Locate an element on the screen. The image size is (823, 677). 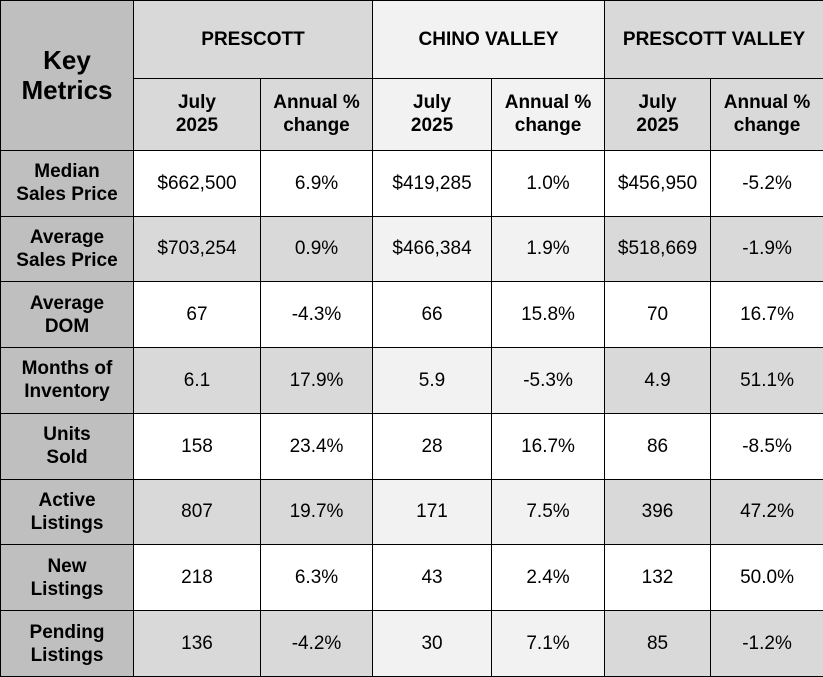
row-label: New Listings is located at coordinates (67, 578).